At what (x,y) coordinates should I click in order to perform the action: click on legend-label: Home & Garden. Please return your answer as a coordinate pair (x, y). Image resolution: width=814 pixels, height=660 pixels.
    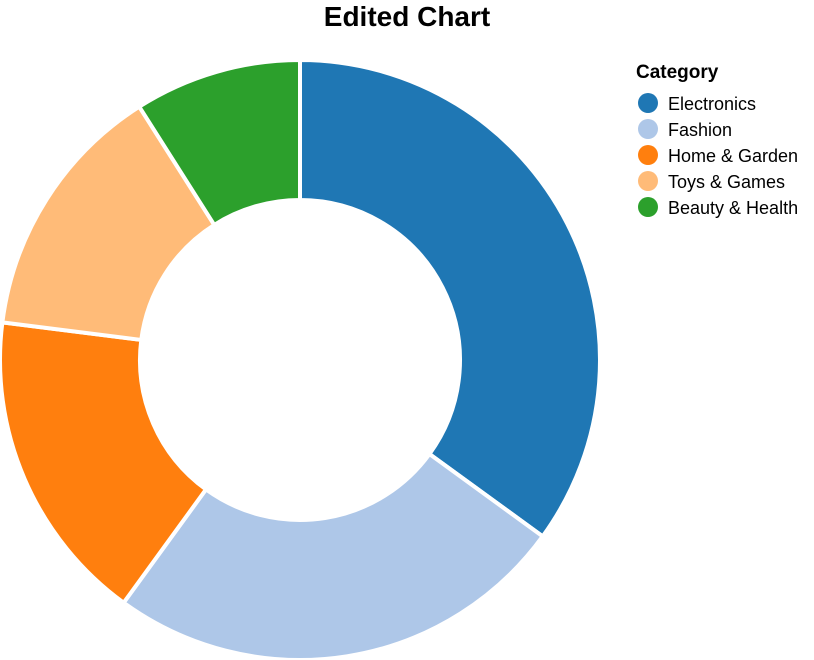
    Looking at the image, I should click on (733, 156).